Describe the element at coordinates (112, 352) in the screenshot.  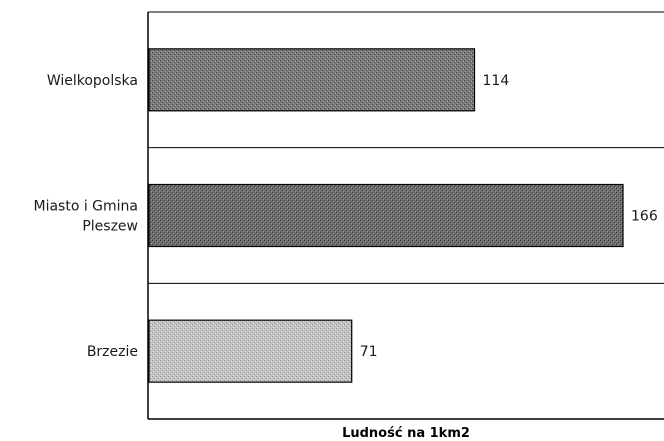
I see `category-label: Brzezie` at that location.